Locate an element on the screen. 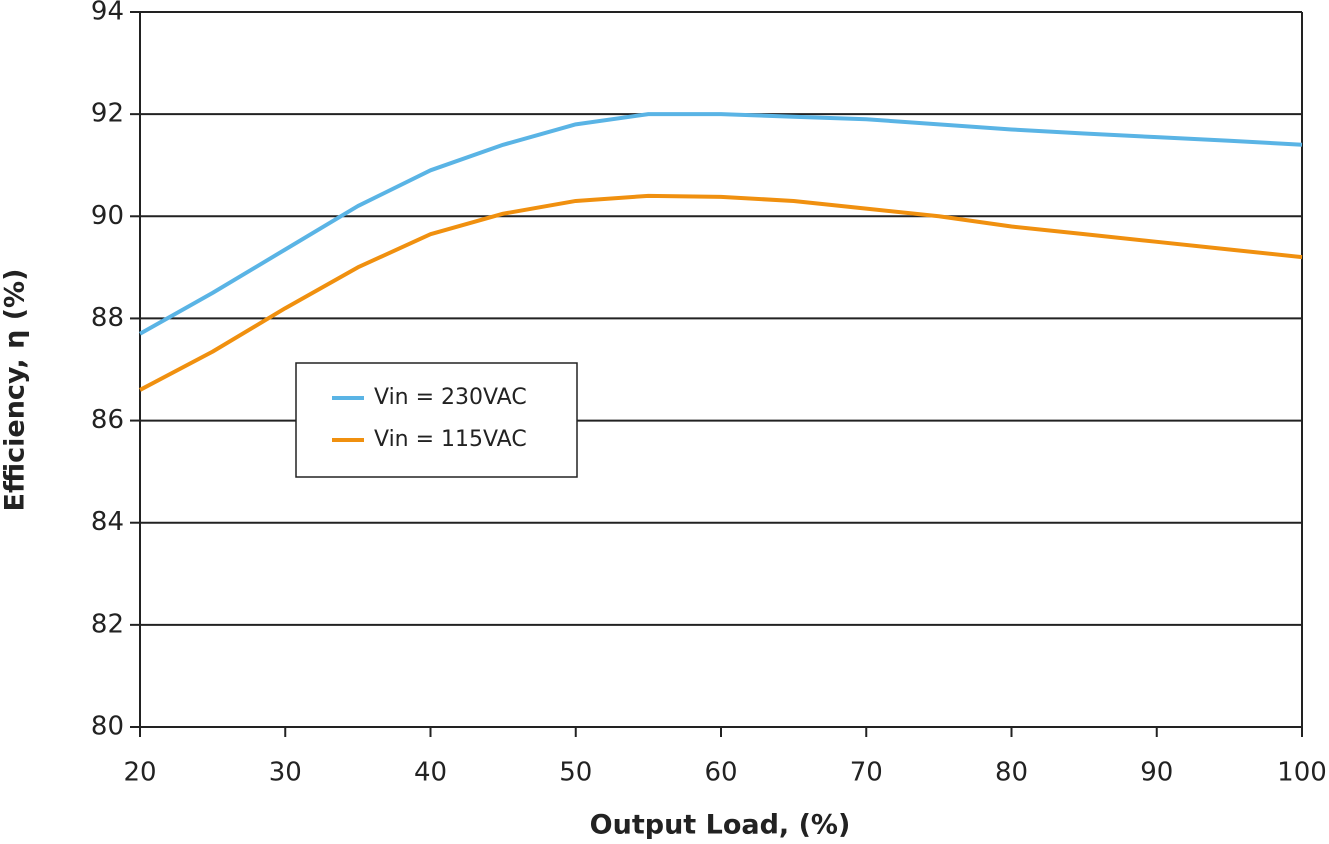  x-tick-label: 50 is located at coordinates (575, 773).